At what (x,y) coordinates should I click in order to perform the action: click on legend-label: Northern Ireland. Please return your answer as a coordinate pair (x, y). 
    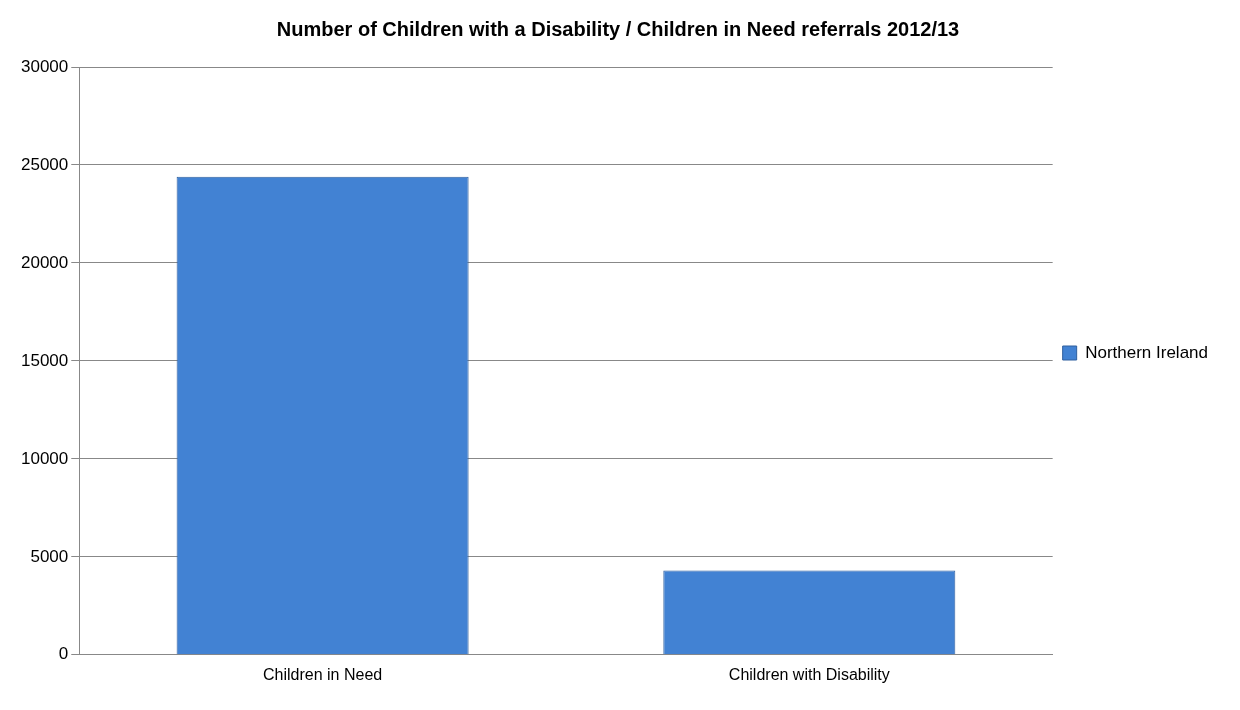
    Looking at the image, I should click on (1146, 352).